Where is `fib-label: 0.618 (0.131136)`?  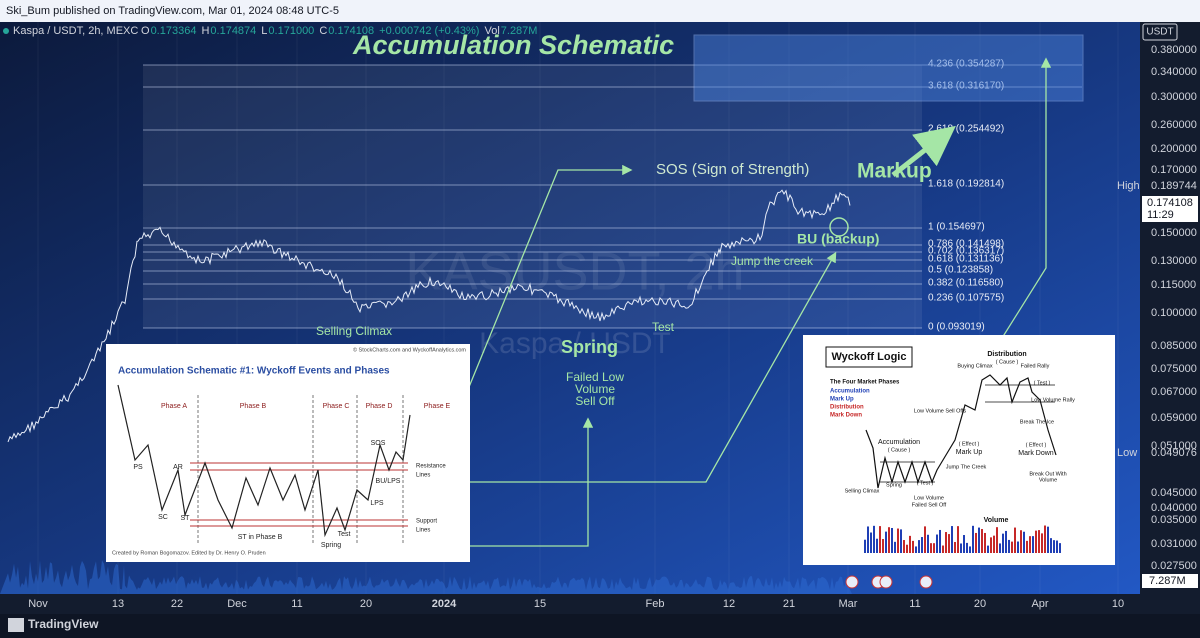 fib-label: 0.618 (0.131136) is located at coordinates (965, 259).